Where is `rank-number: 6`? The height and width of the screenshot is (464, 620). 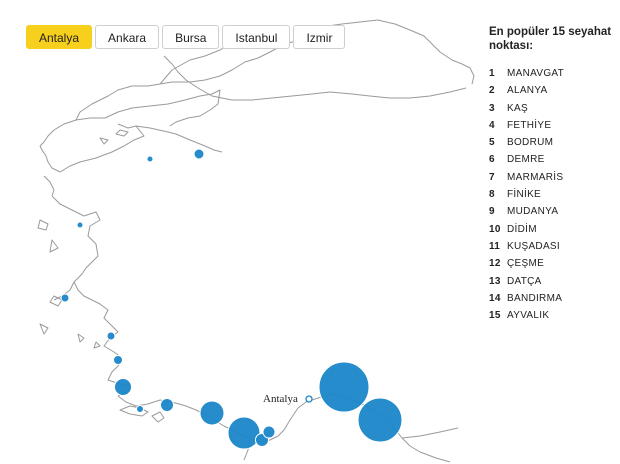
rank-number: 6 is located at coordinates (492, 160).